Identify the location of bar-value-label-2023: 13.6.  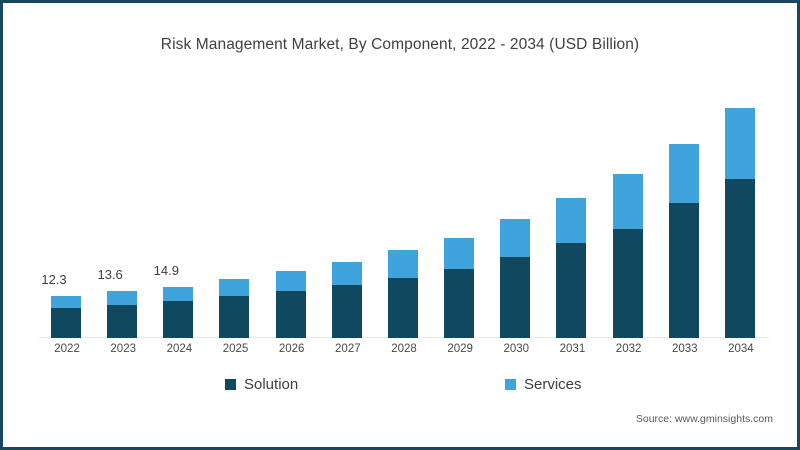
(110, 275).